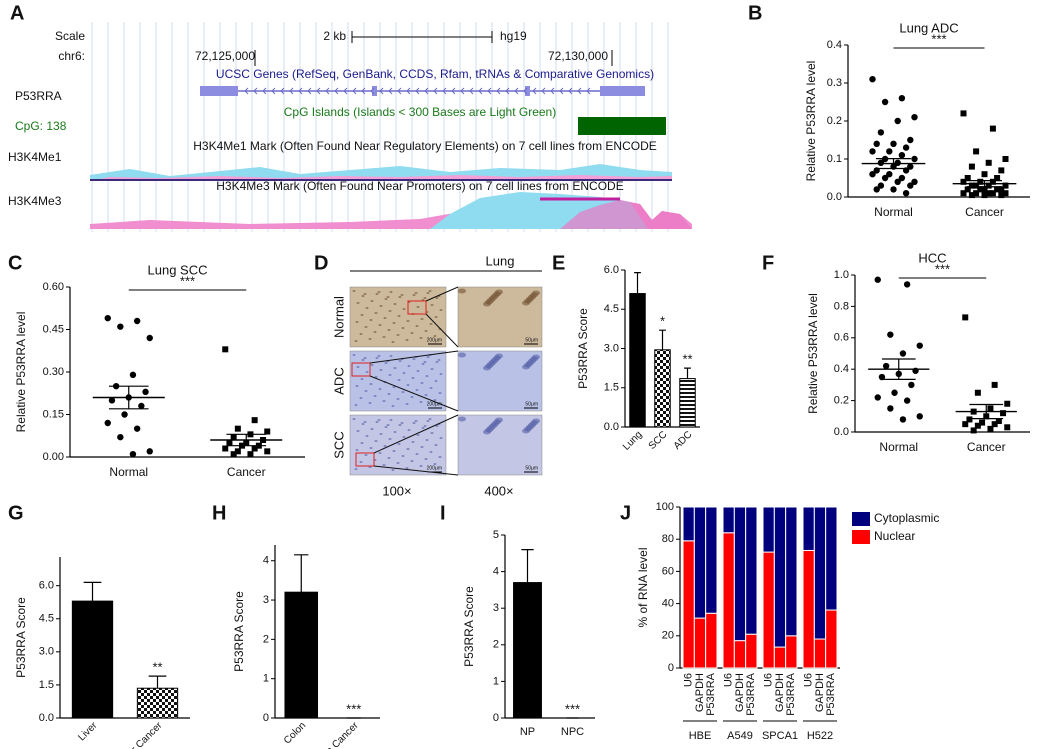  Describe the element at coordinates (53, 329) in the screenshot. I see `y-tick-label: 0.45` at that location.